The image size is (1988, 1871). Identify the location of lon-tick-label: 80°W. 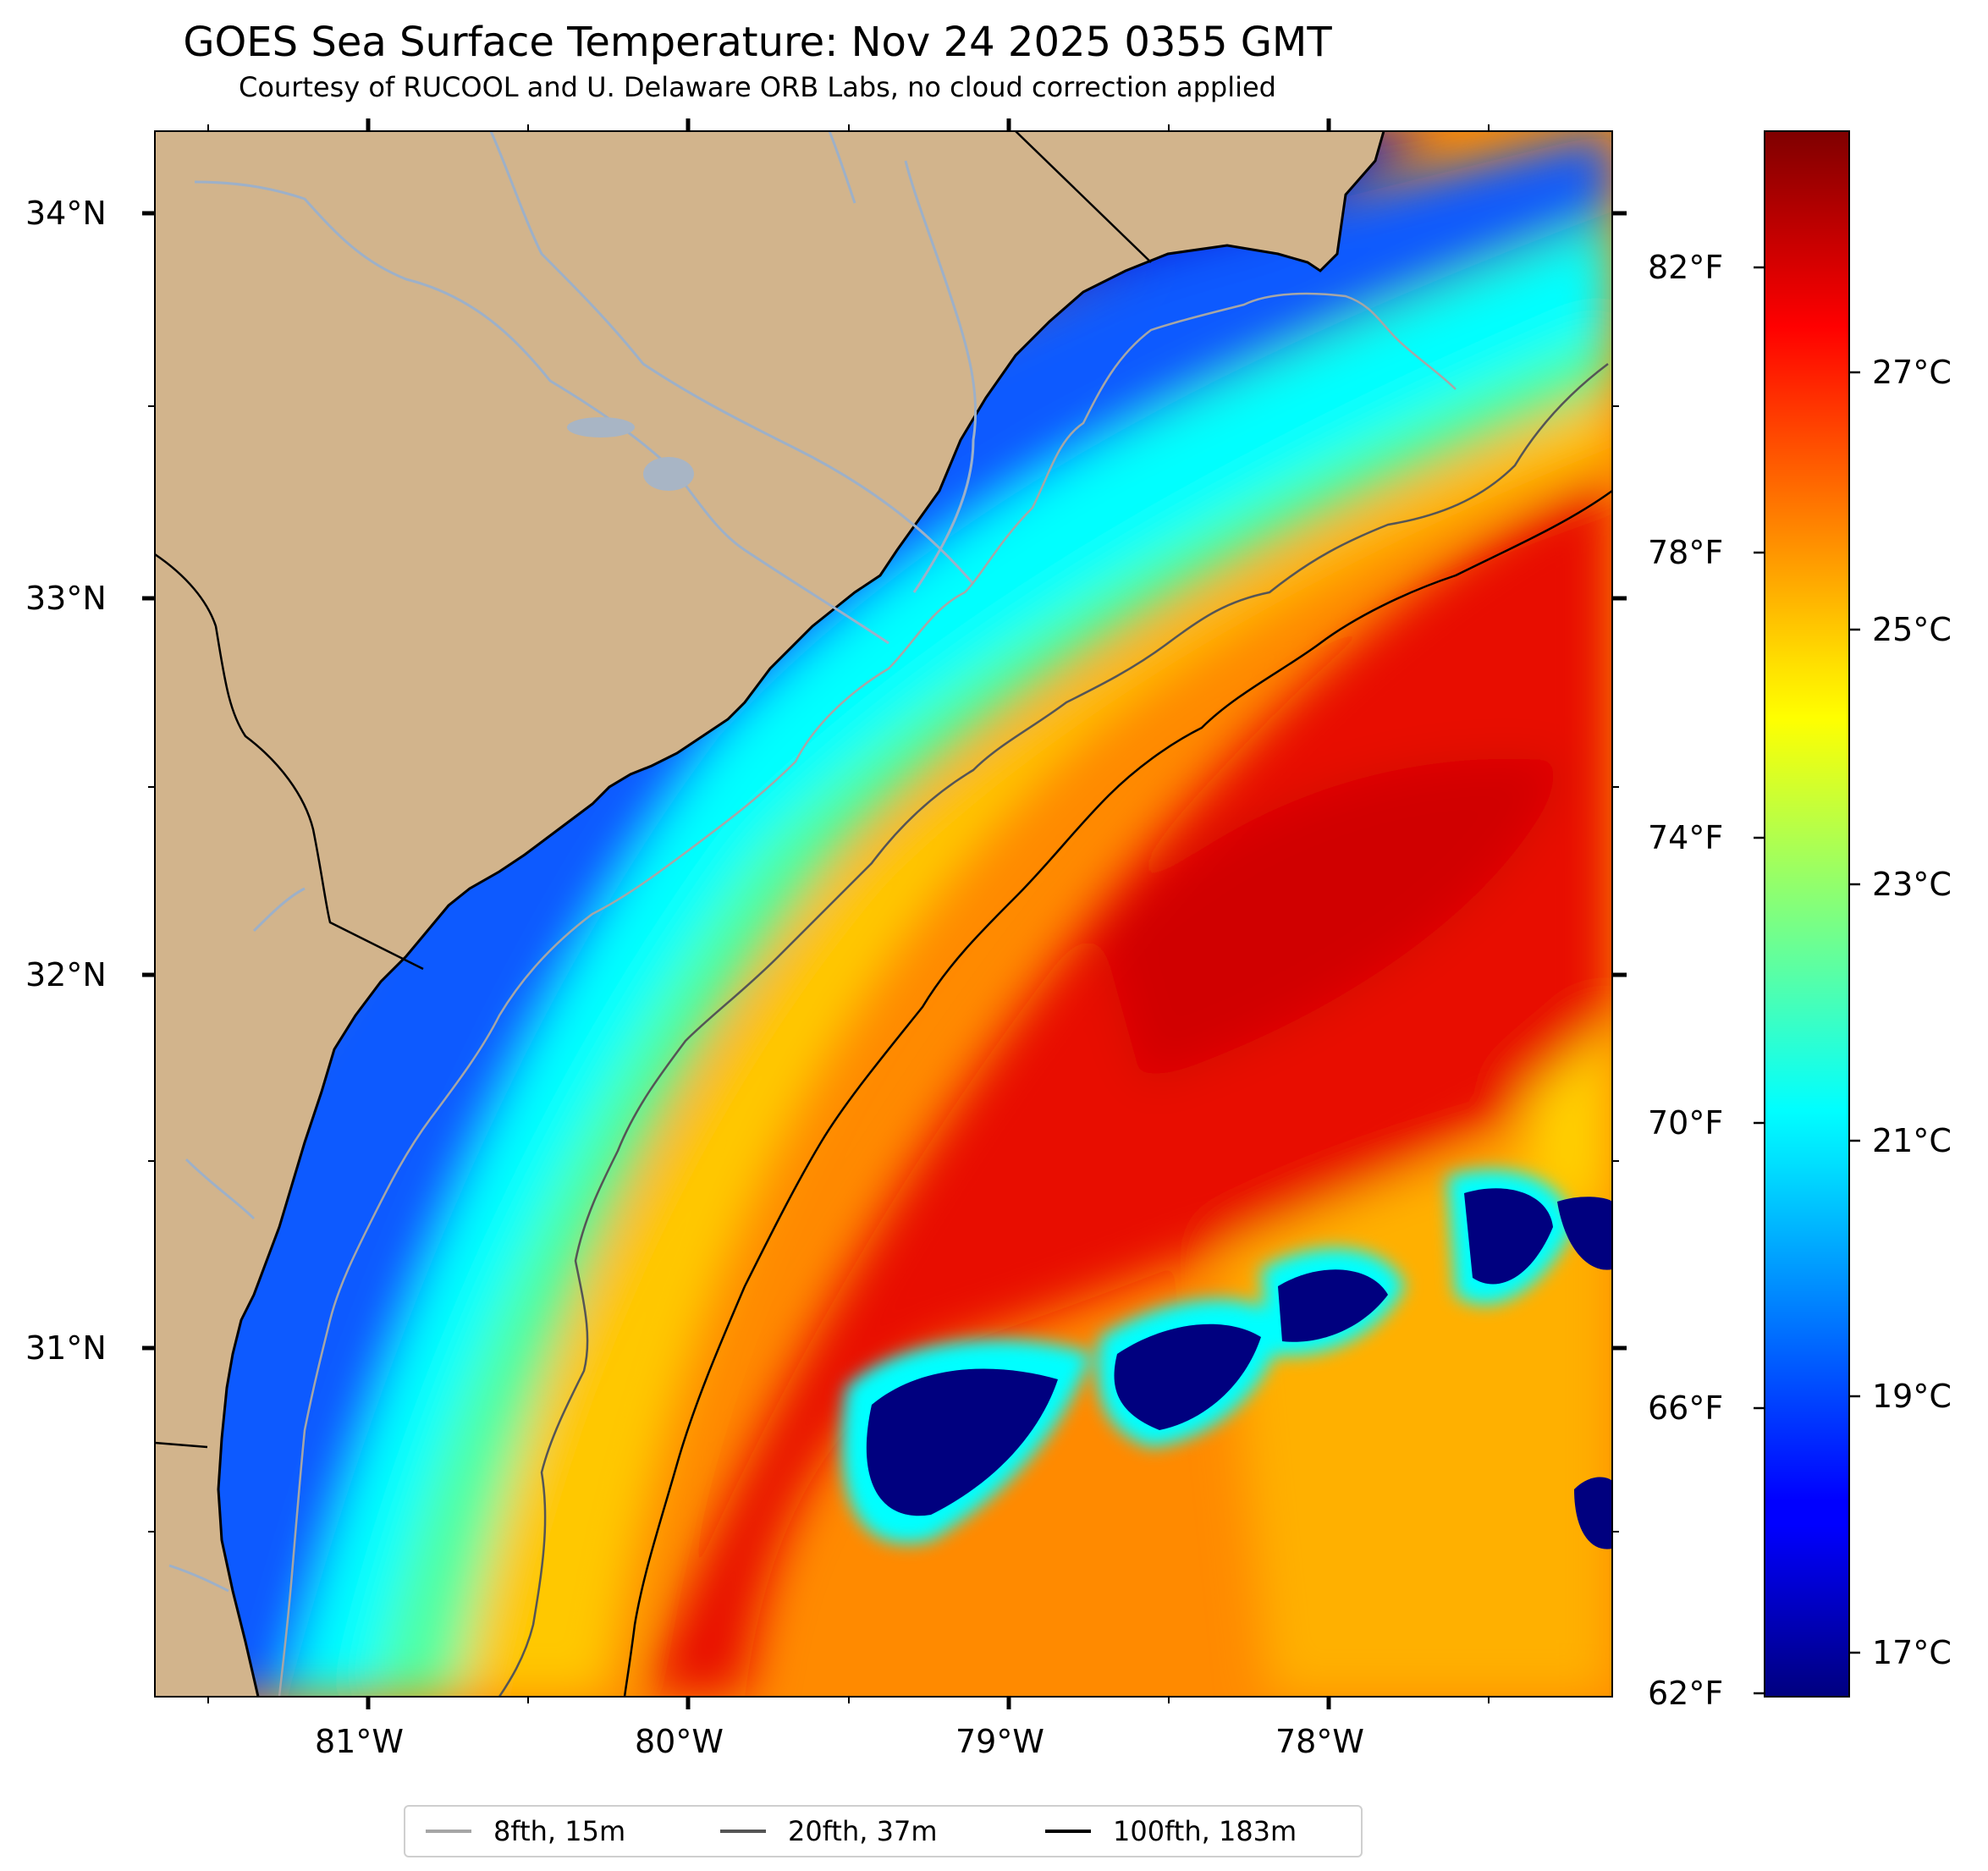
(679, 1742).